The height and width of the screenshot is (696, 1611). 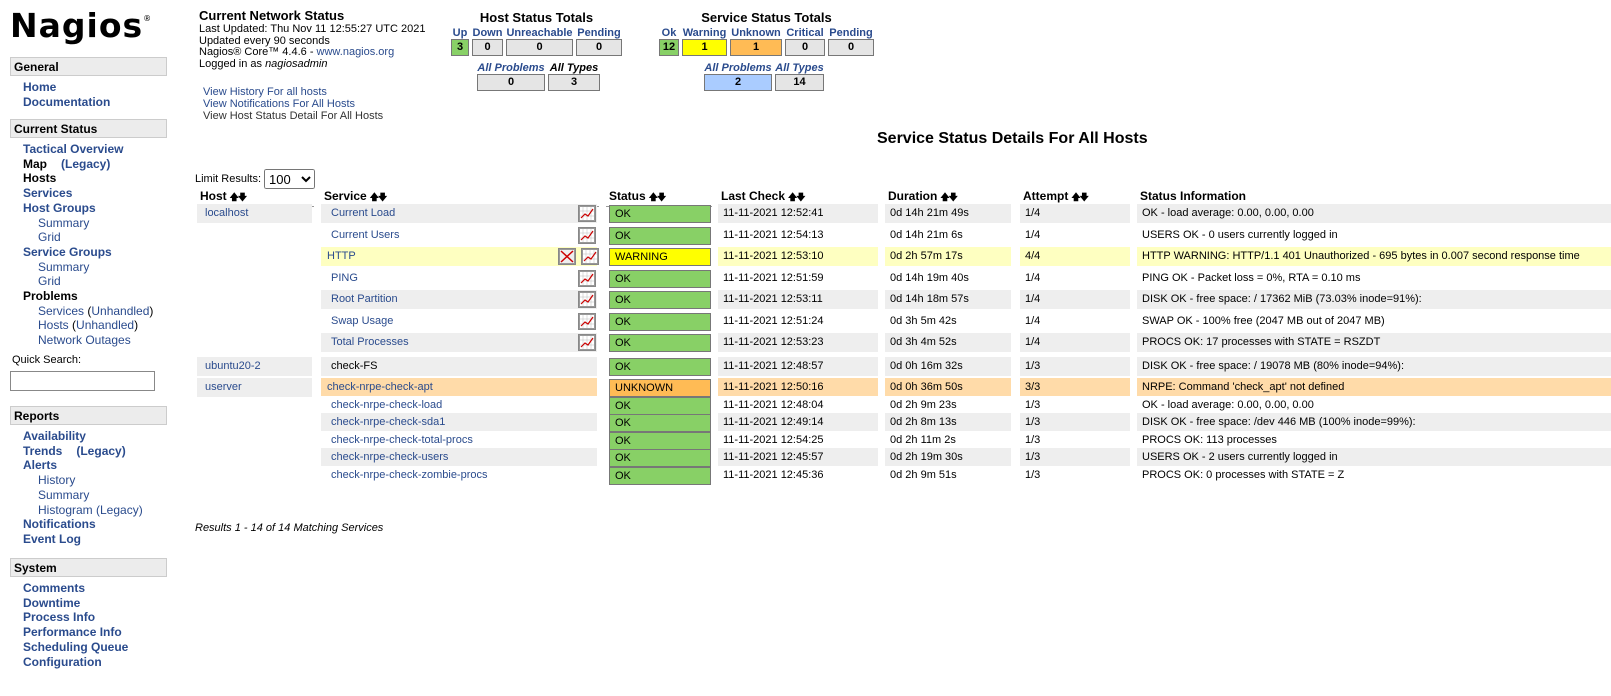 I want to click on no-notification-icon, so click(x=567, y=256).